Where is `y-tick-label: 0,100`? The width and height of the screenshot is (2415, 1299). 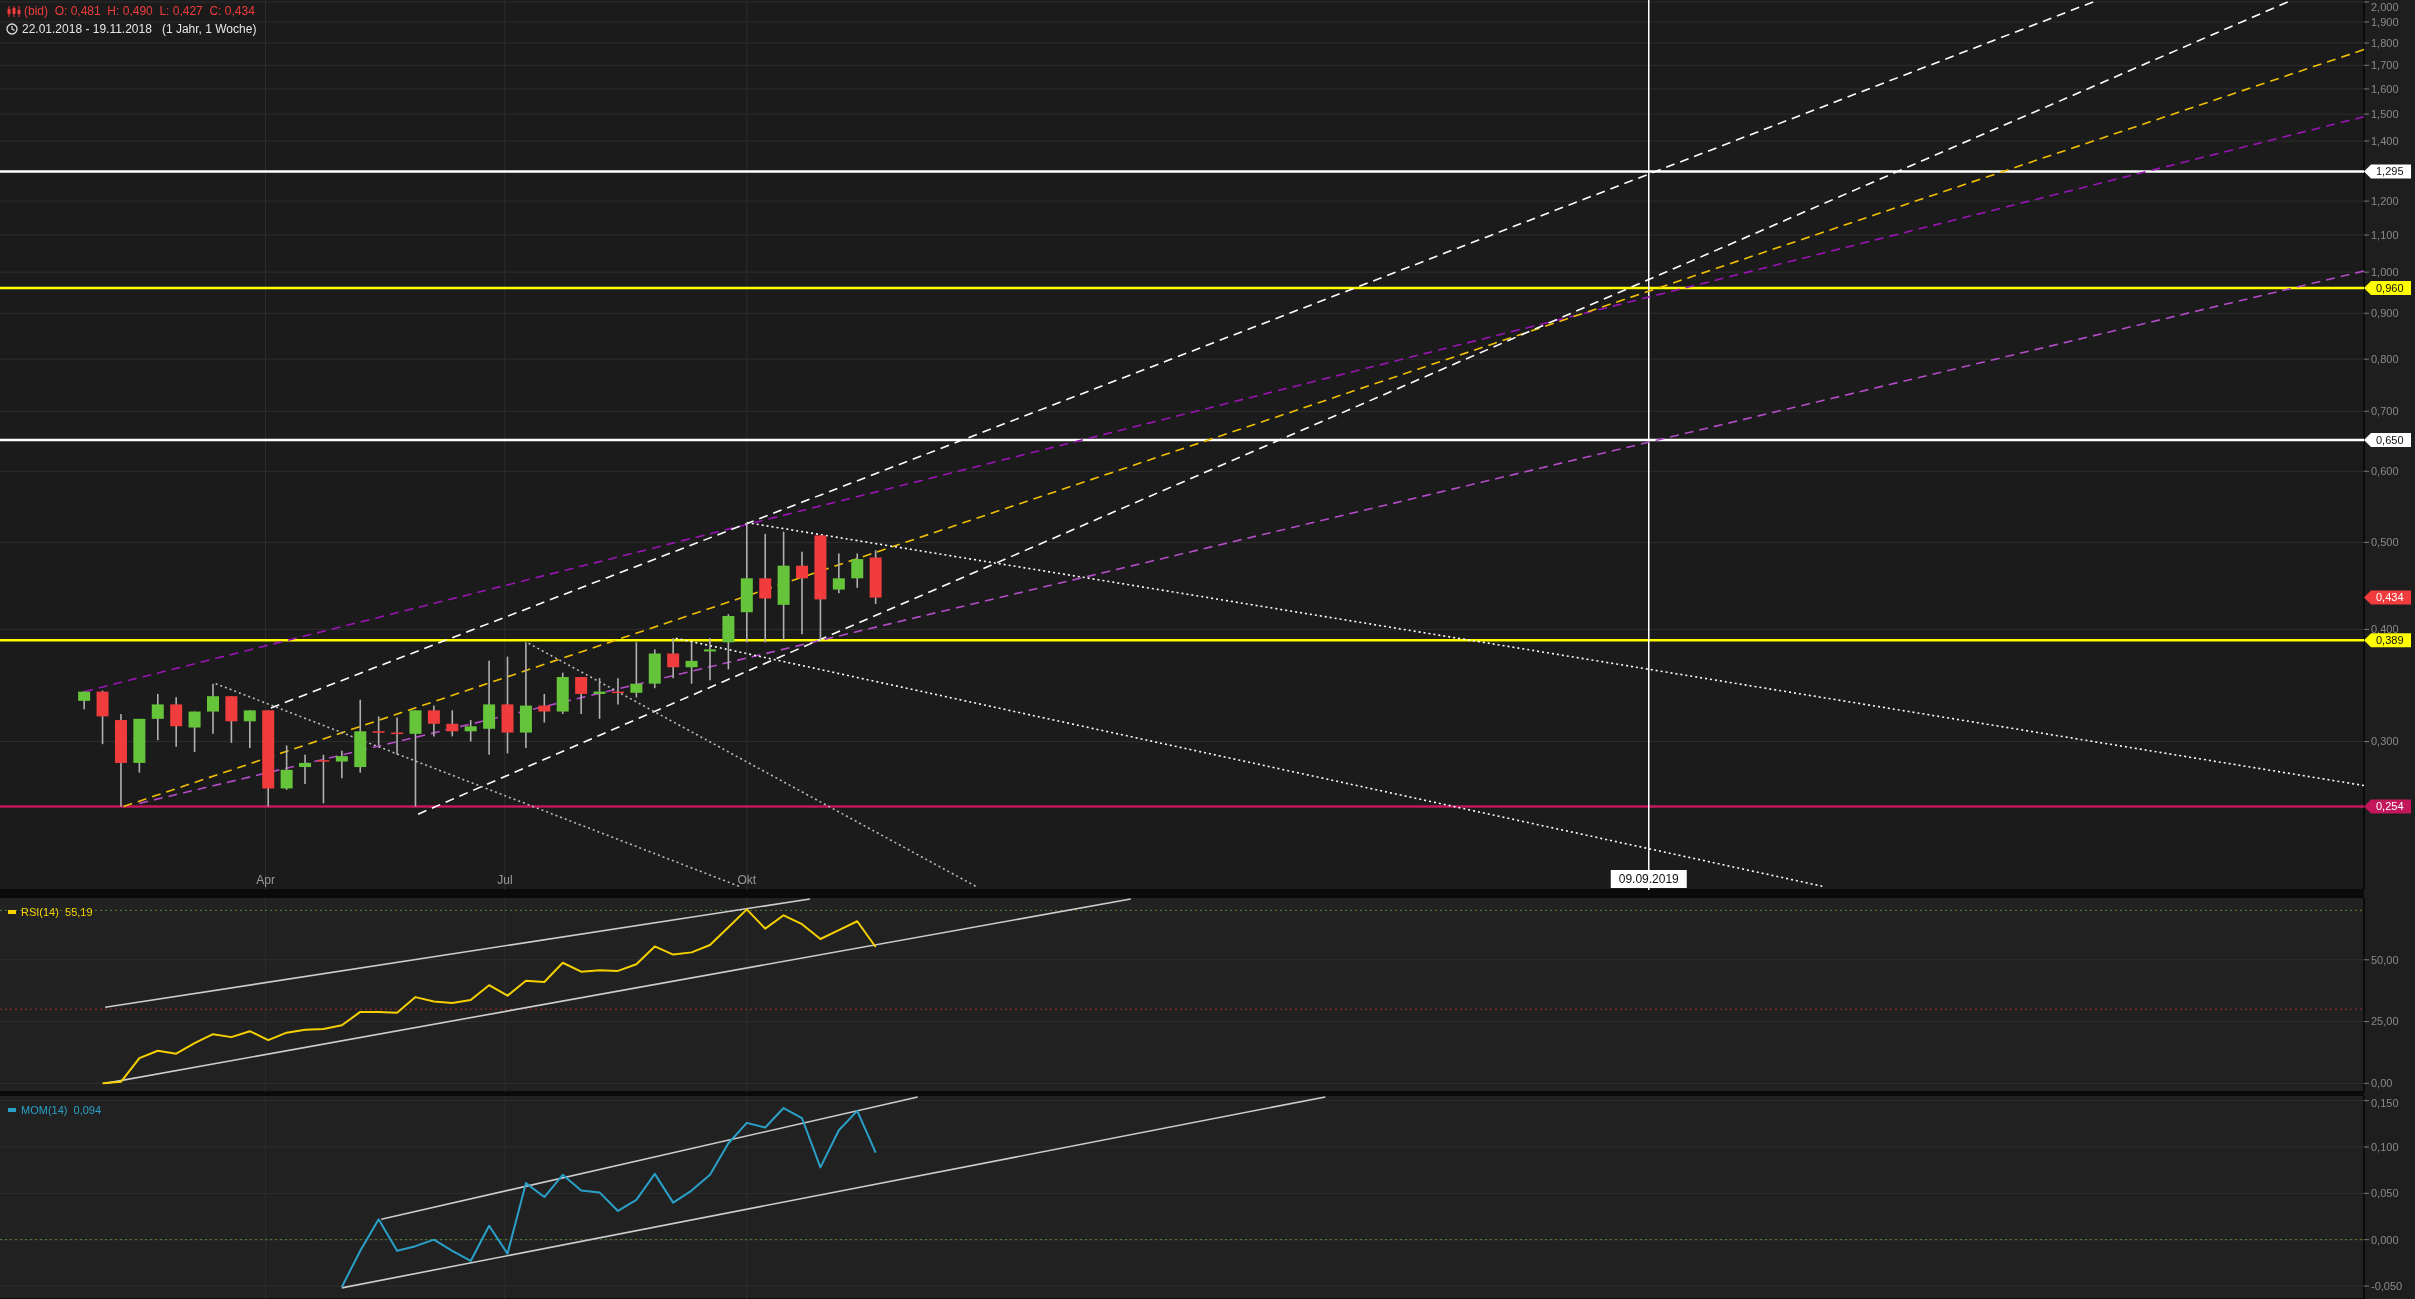 y-tick-label: 0,100 is located at coordinates (2385, 1146).